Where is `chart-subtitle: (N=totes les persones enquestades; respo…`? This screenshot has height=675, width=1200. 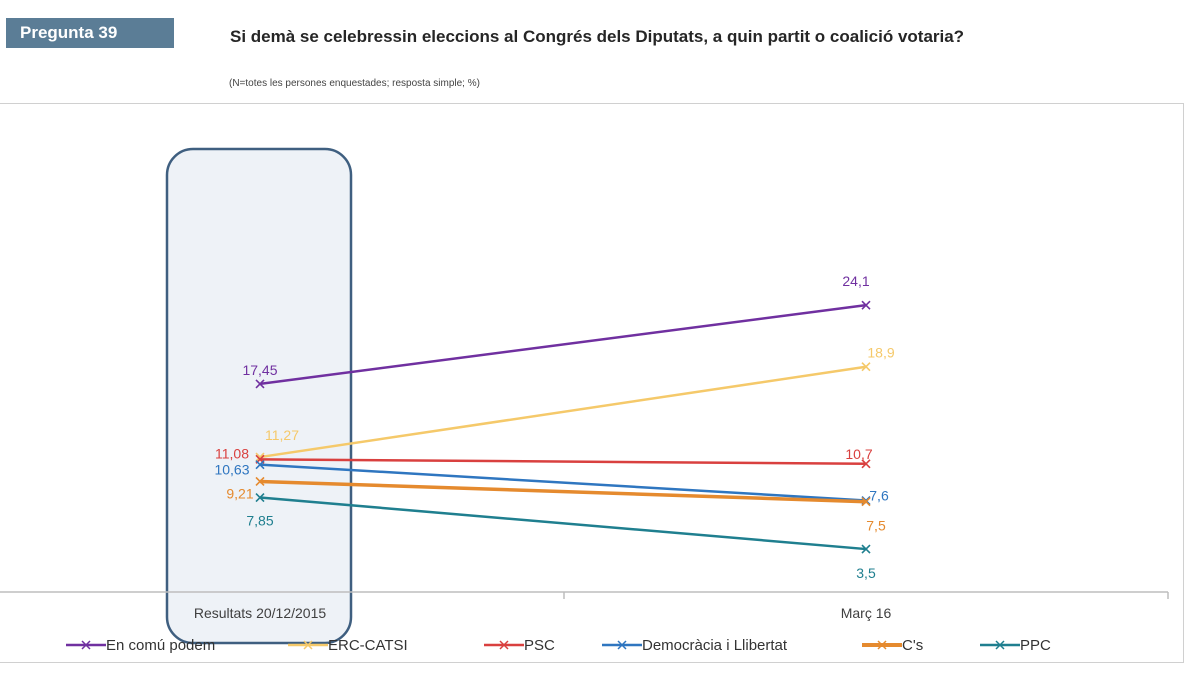
chart-subtitle: (N=totes les persones enquestades; respo… is located at coordinates (354, 83).